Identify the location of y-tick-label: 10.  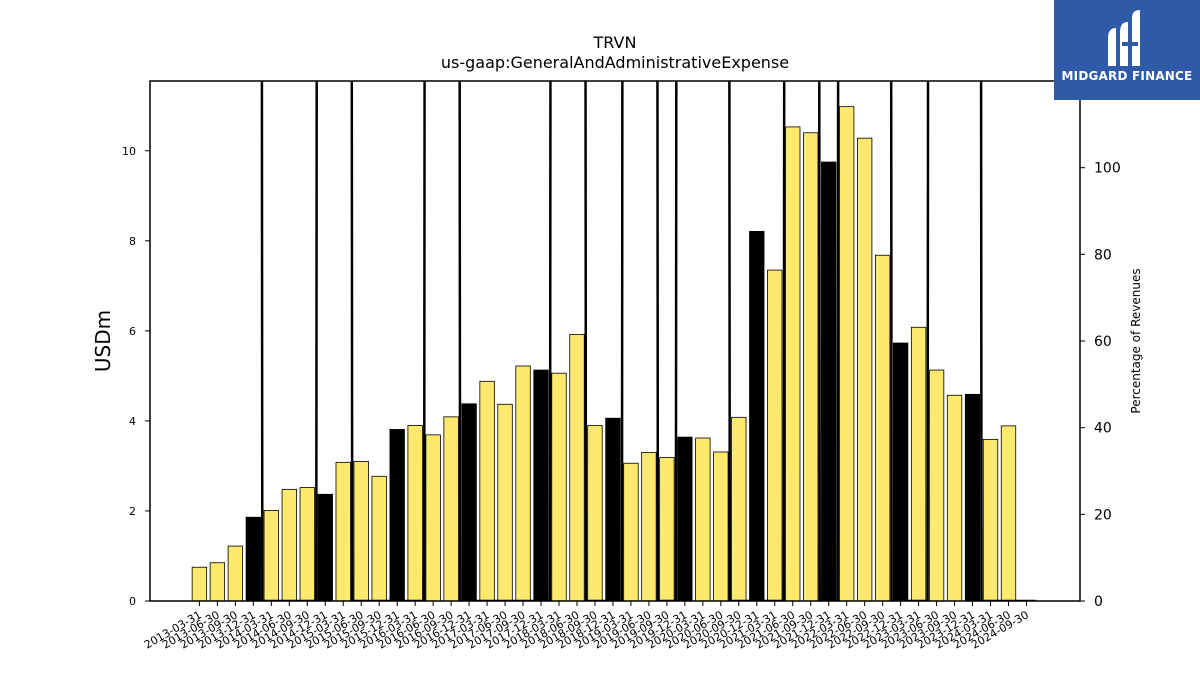
(129, 151).